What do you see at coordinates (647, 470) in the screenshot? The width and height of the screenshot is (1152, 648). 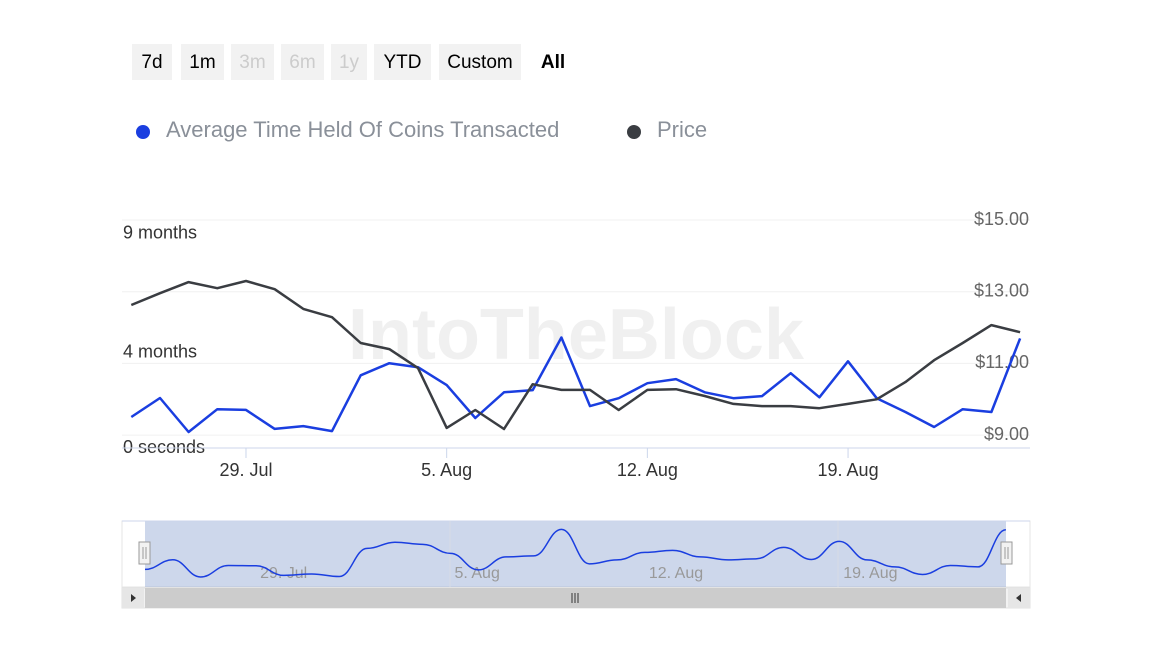 I see `x-tick-label: 12. Aug` at bounding box center [647, 470].